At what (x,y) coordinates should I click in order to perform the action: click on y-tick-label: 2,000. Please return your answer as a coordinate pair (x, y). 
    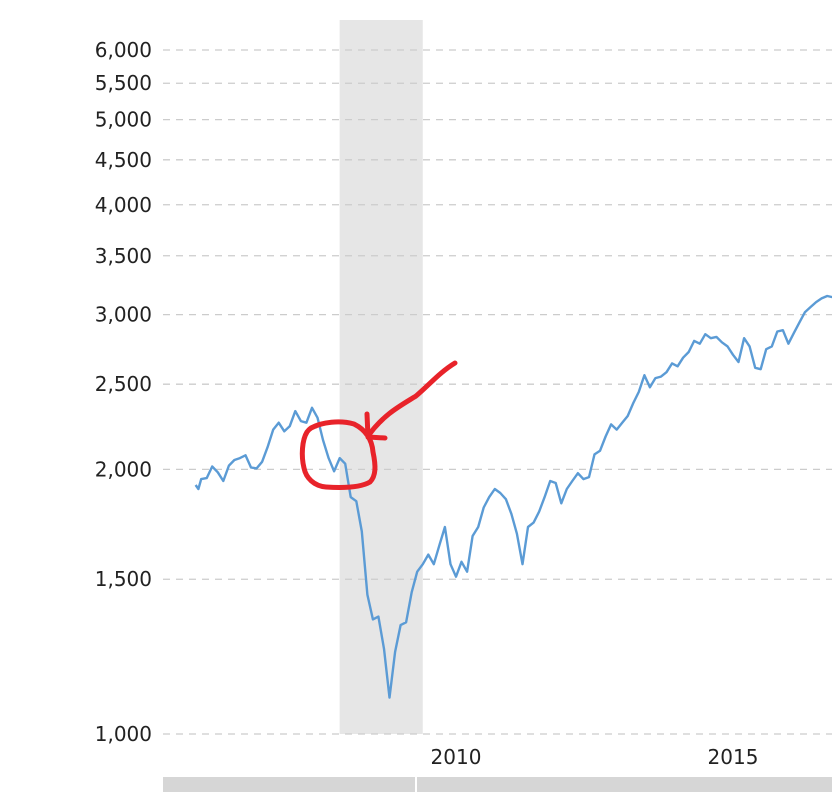
    Looking at the image, I should click on (123, 469).